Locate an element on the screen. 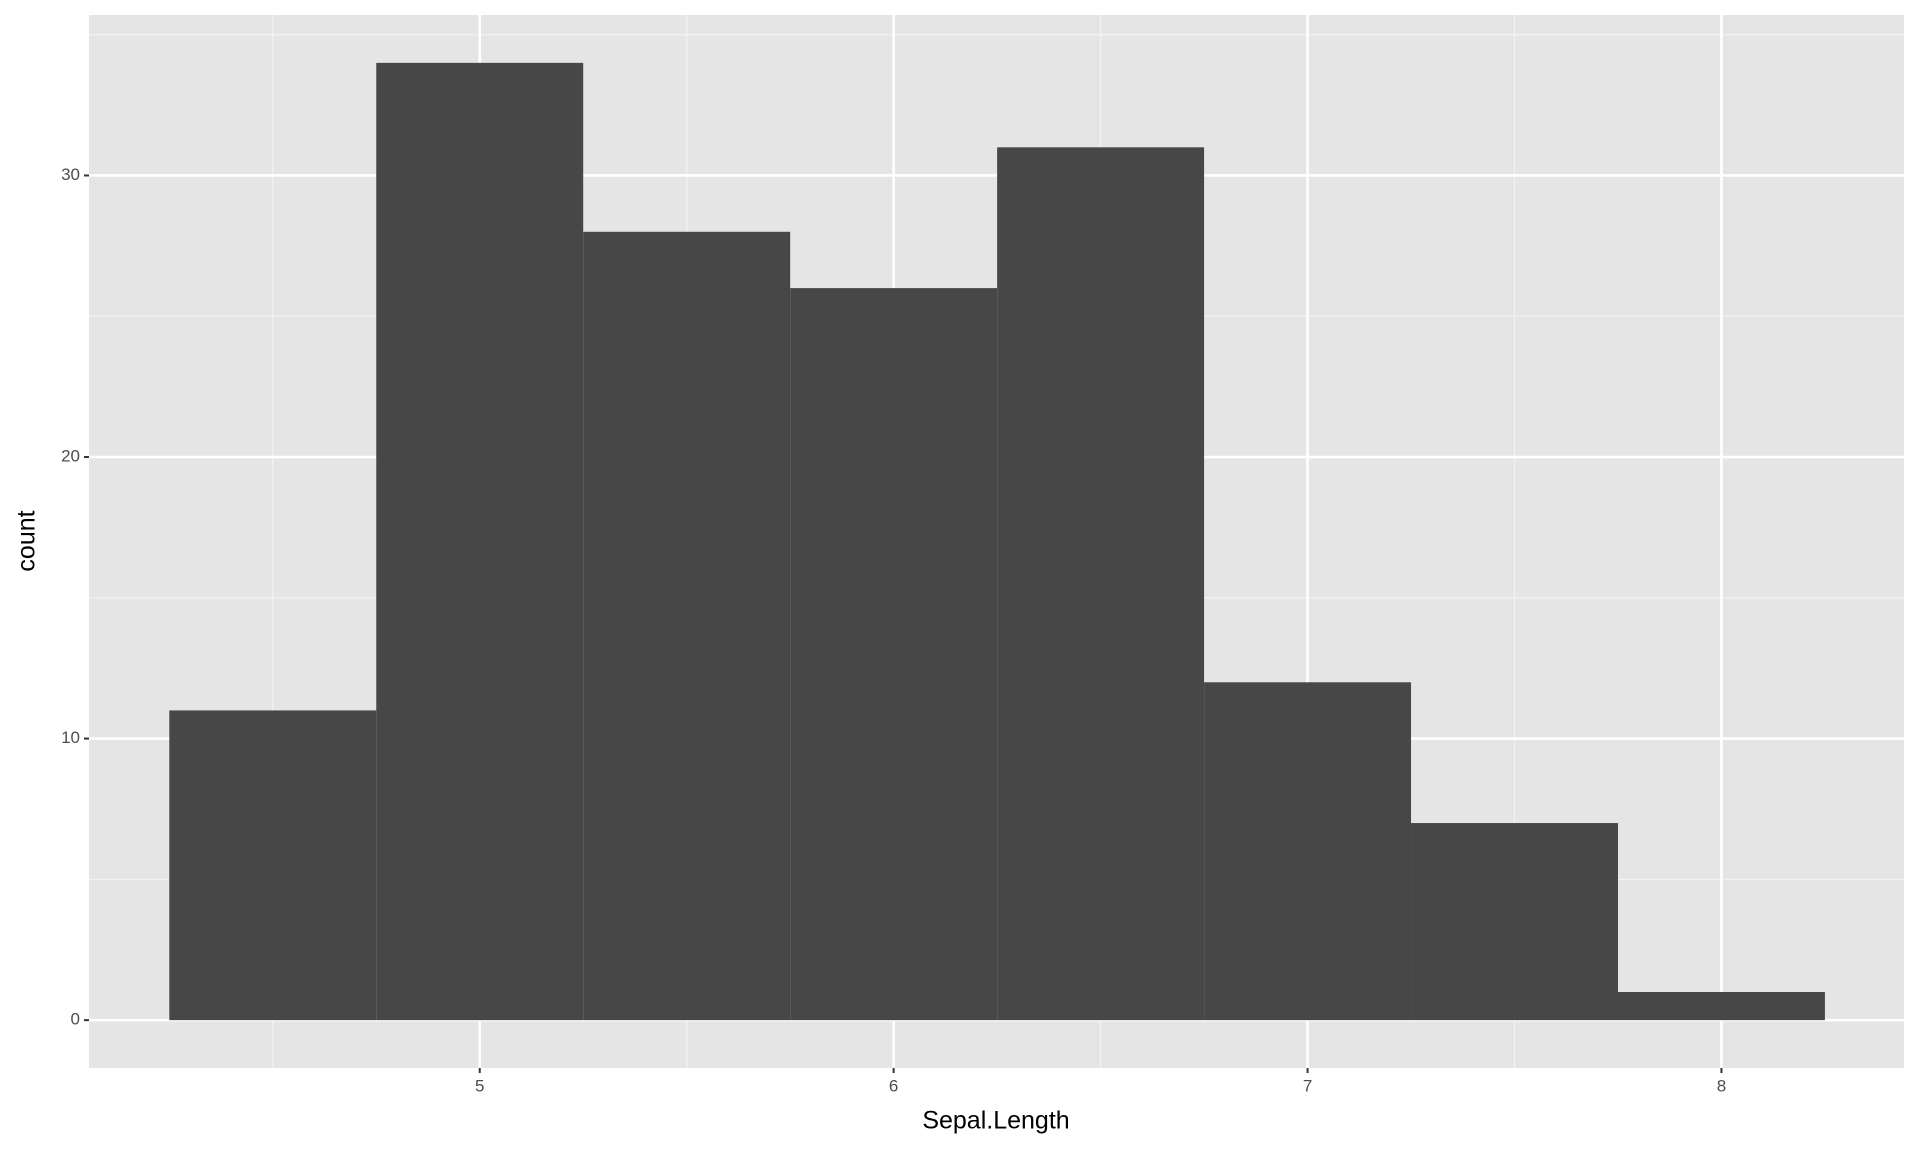  x-tick-label: 8 is located at coordinates (1721, 1085).